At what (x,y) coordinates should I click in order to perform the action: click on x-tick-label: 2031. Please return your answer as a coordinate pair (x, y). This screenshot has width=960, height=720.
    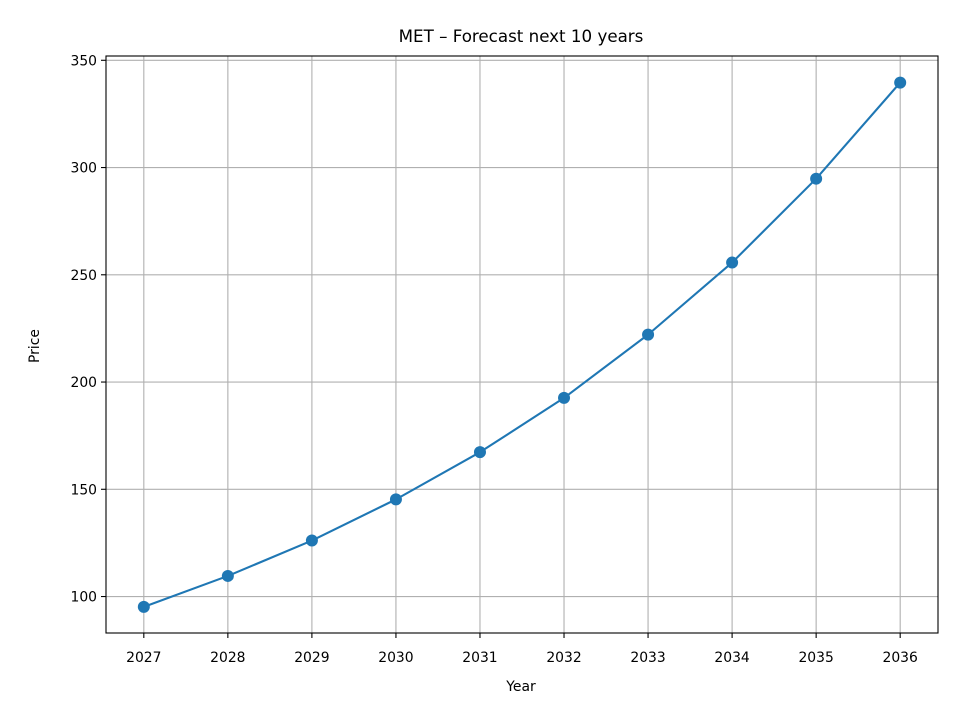
    Looking at the image, I should click on (479, 658).